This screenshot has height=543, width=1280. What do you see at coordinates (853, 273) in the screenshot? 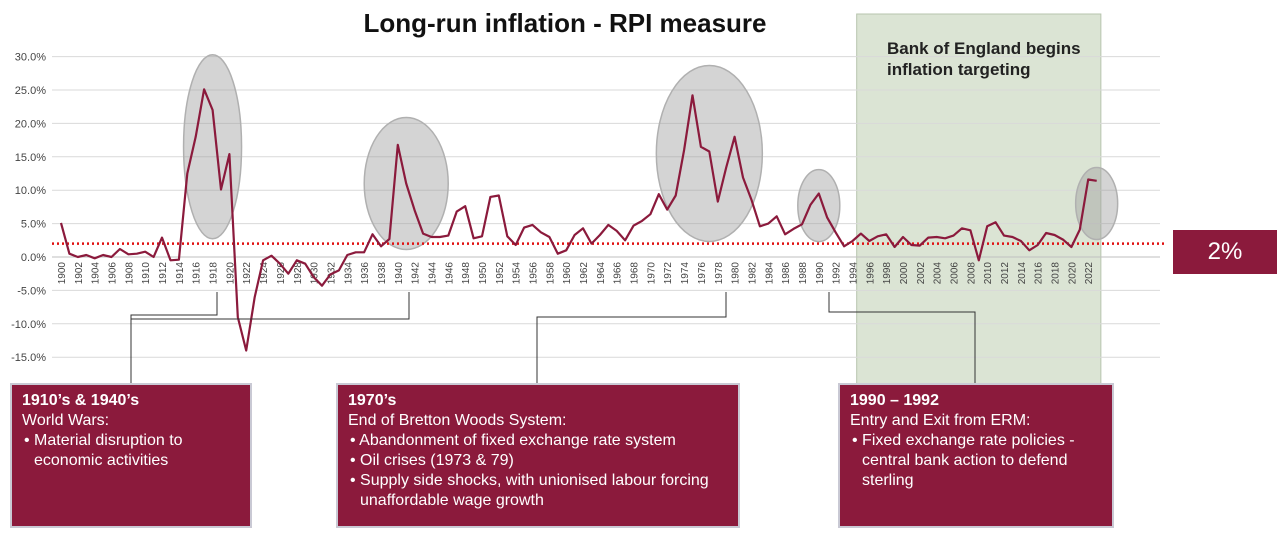
I see `x-tick-label: 1994` at bounding box center [853, 273].